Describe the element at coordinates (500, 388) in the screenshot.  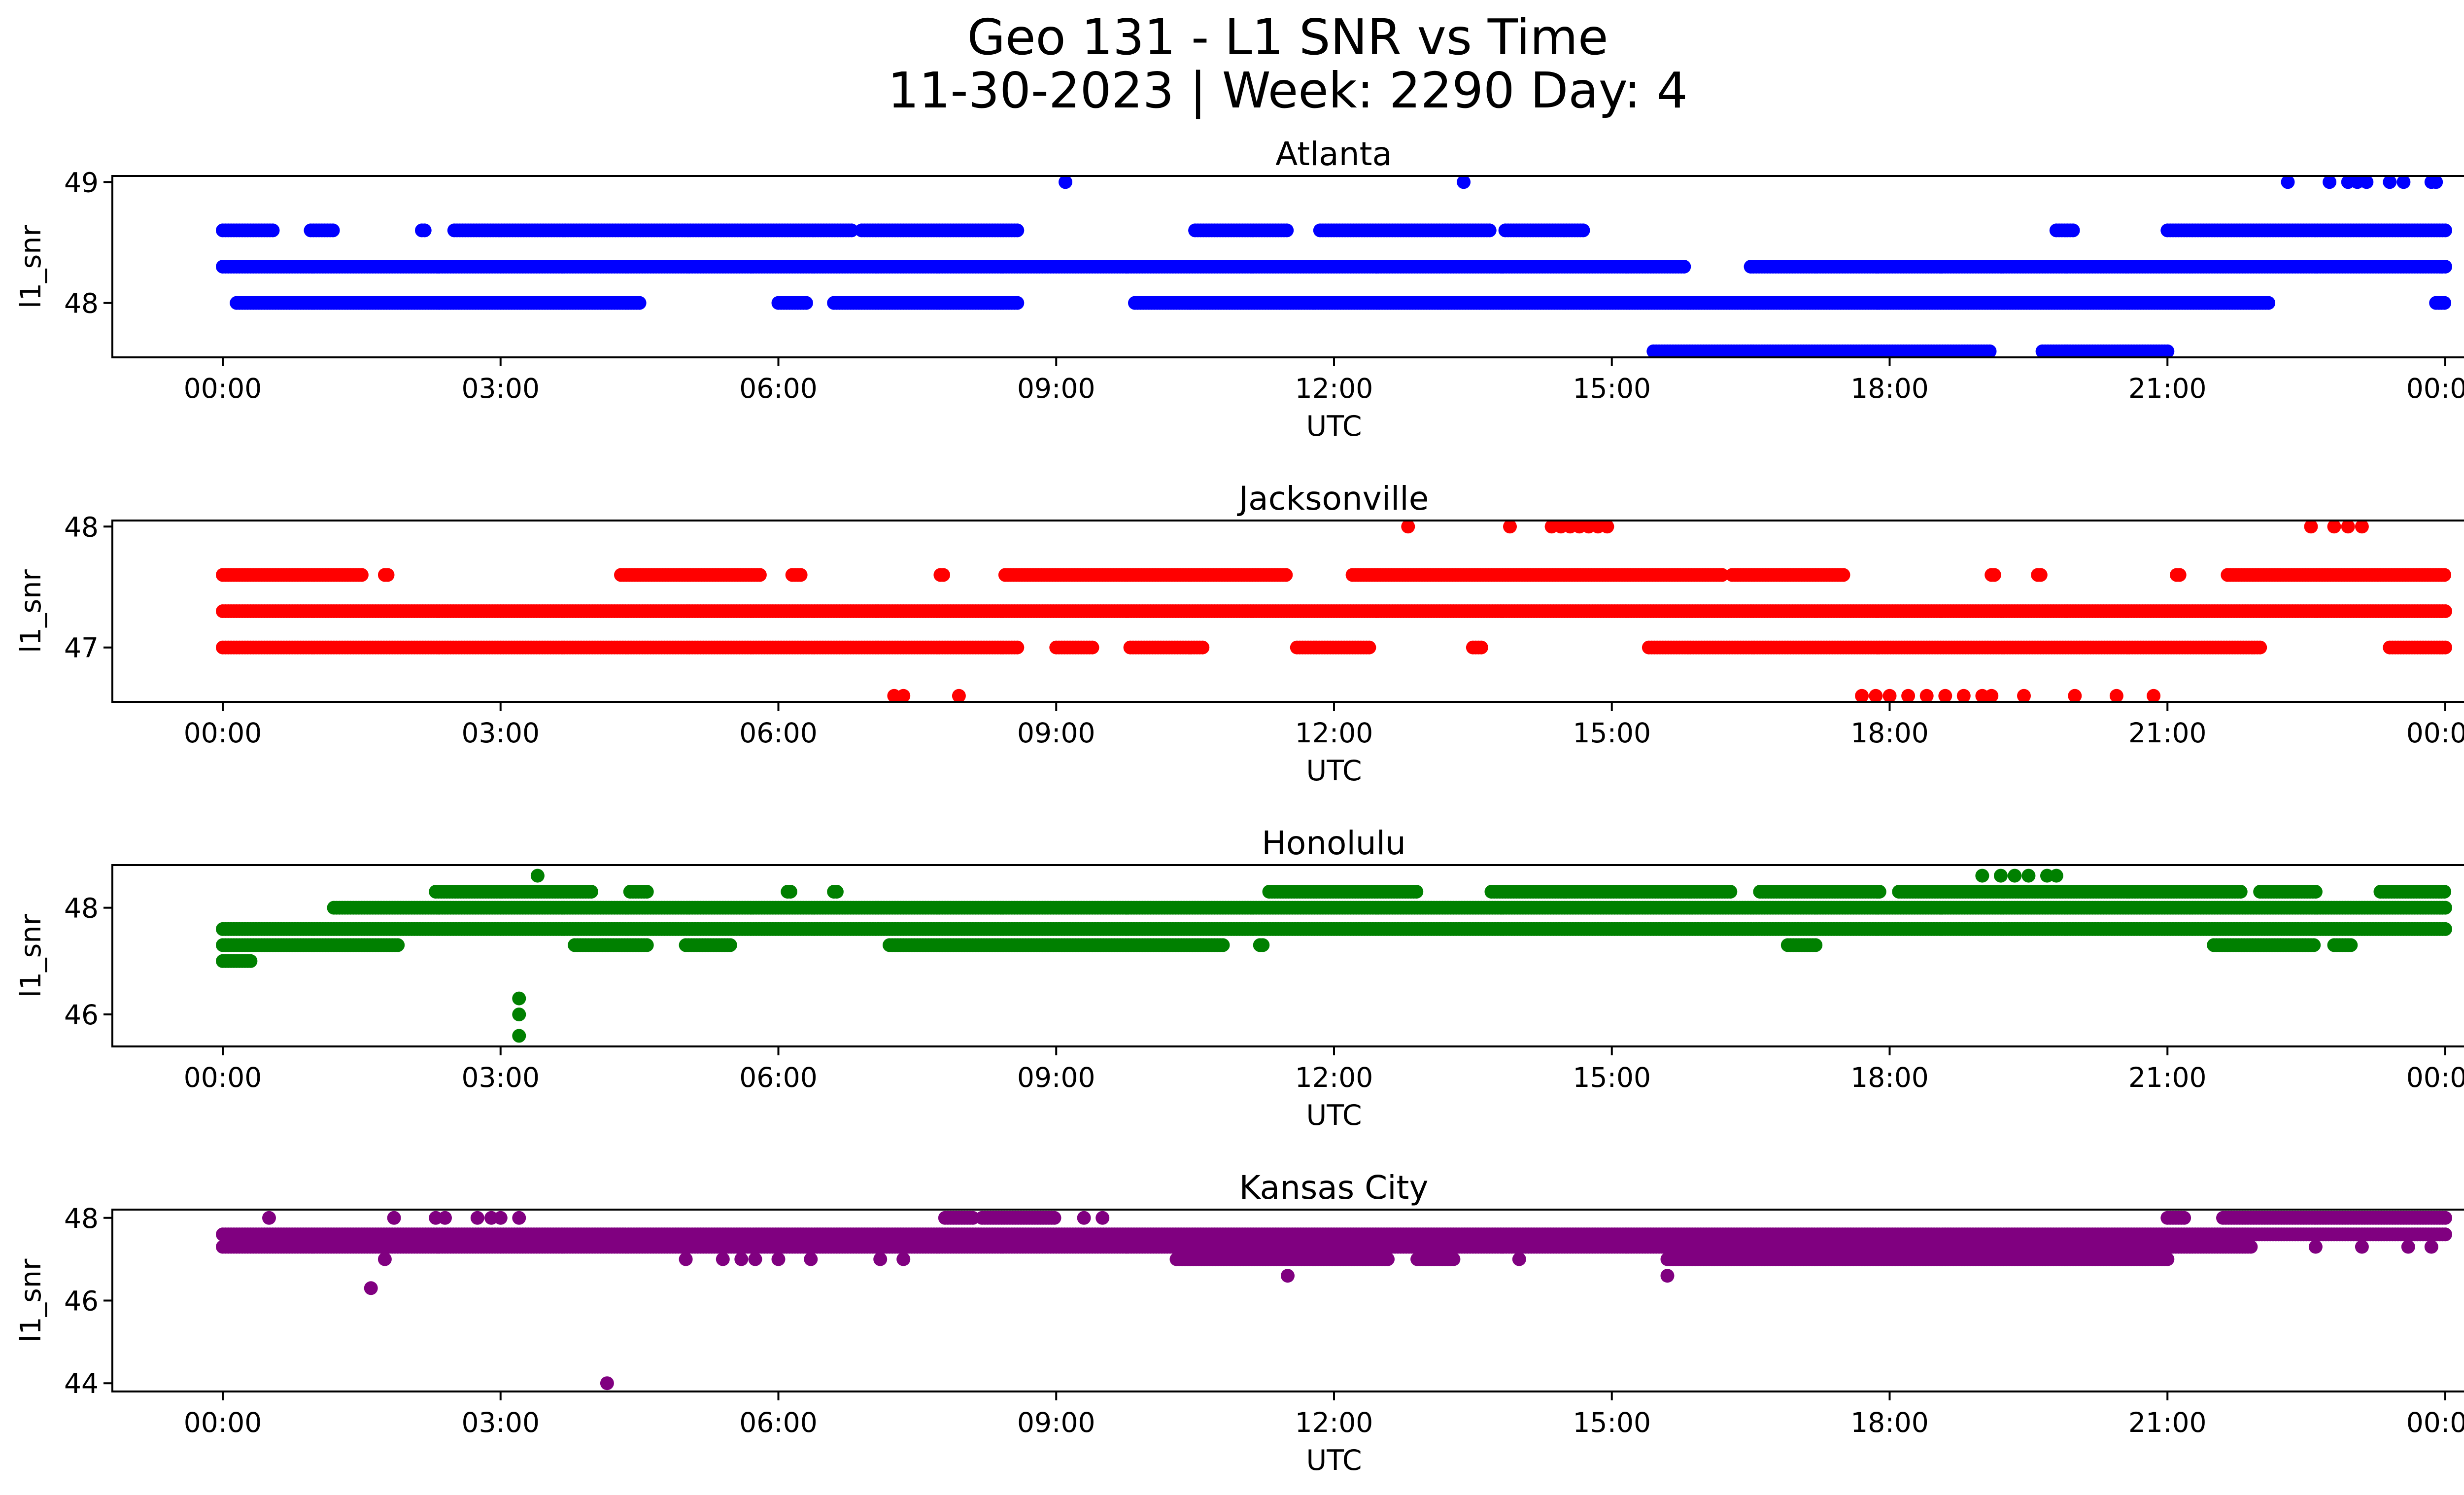
I see `x-tick-label: 03:00` at that location.